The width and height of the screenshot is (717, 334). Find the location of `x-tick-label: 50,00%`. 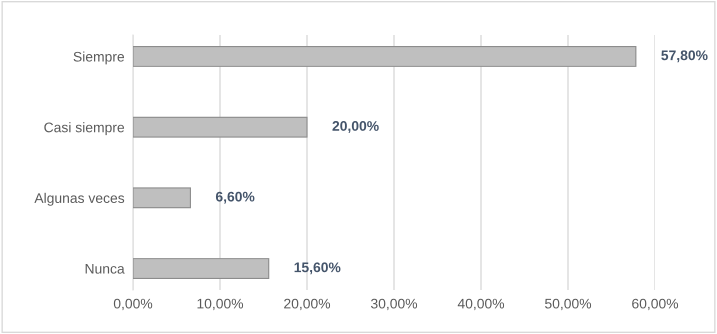

x-tick-label: 50,00% is located at coordinates (568, 304).